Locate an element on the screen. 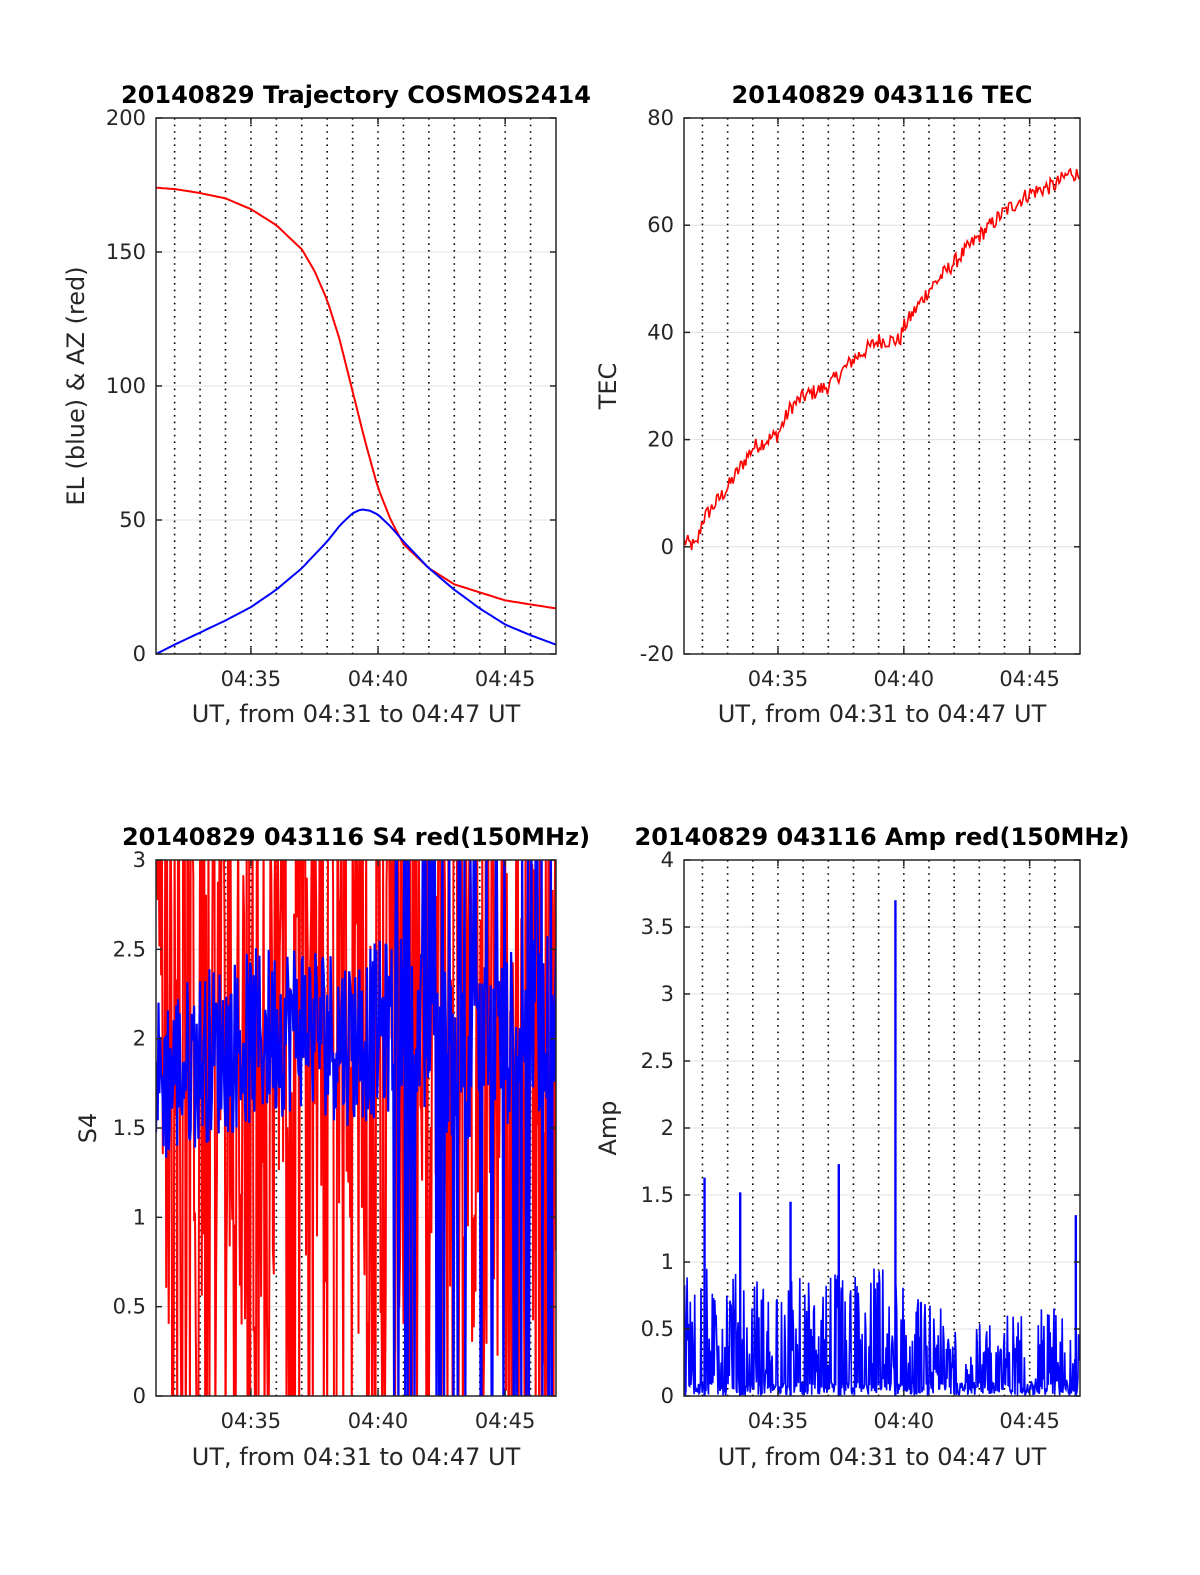 The height and width of the screenshot is (1575, 1200). y-tick-label: 40 is located at coordinates (660, 332).